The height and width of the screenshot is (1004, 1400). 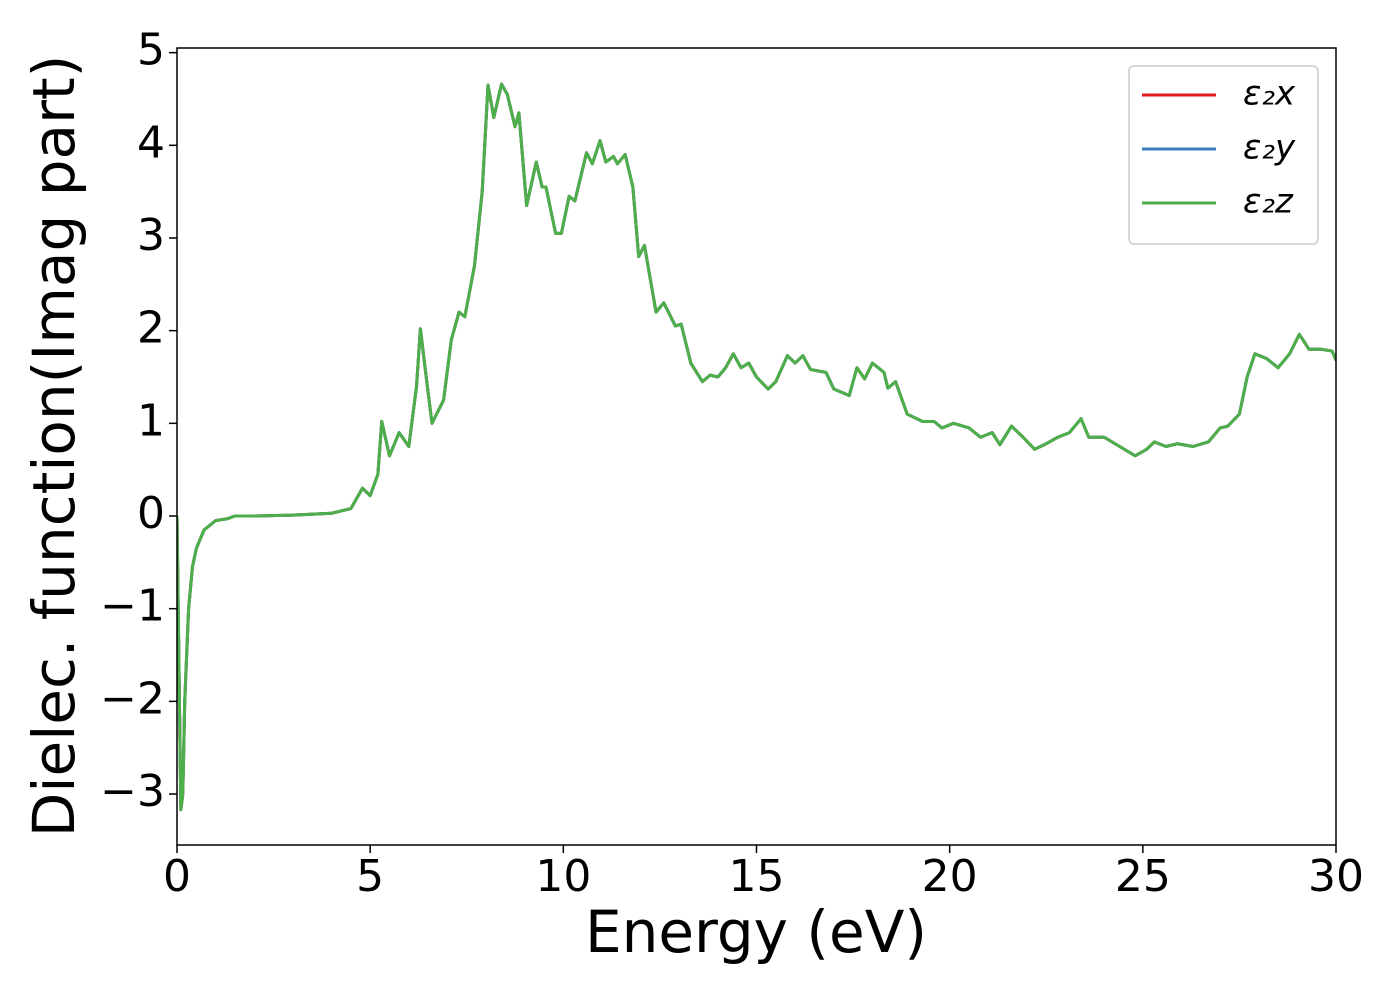 What do you see at coordinates (151, 235) in the screenshot?
I see `y-tick-label: 3` at bounding box center [151, 235].